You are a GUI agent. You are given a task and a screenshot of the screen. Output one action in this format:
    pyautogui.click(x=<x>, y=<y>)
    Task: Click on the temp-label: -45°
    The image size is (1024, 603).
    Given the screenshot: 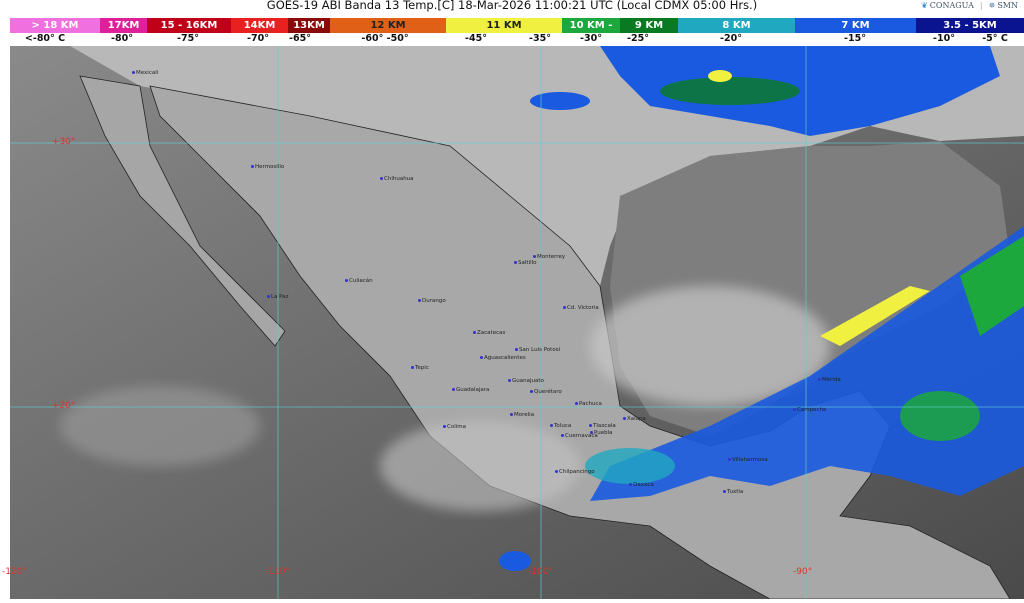 What is the action you would take?
    pyautogui.click(x=476, y=38)
    